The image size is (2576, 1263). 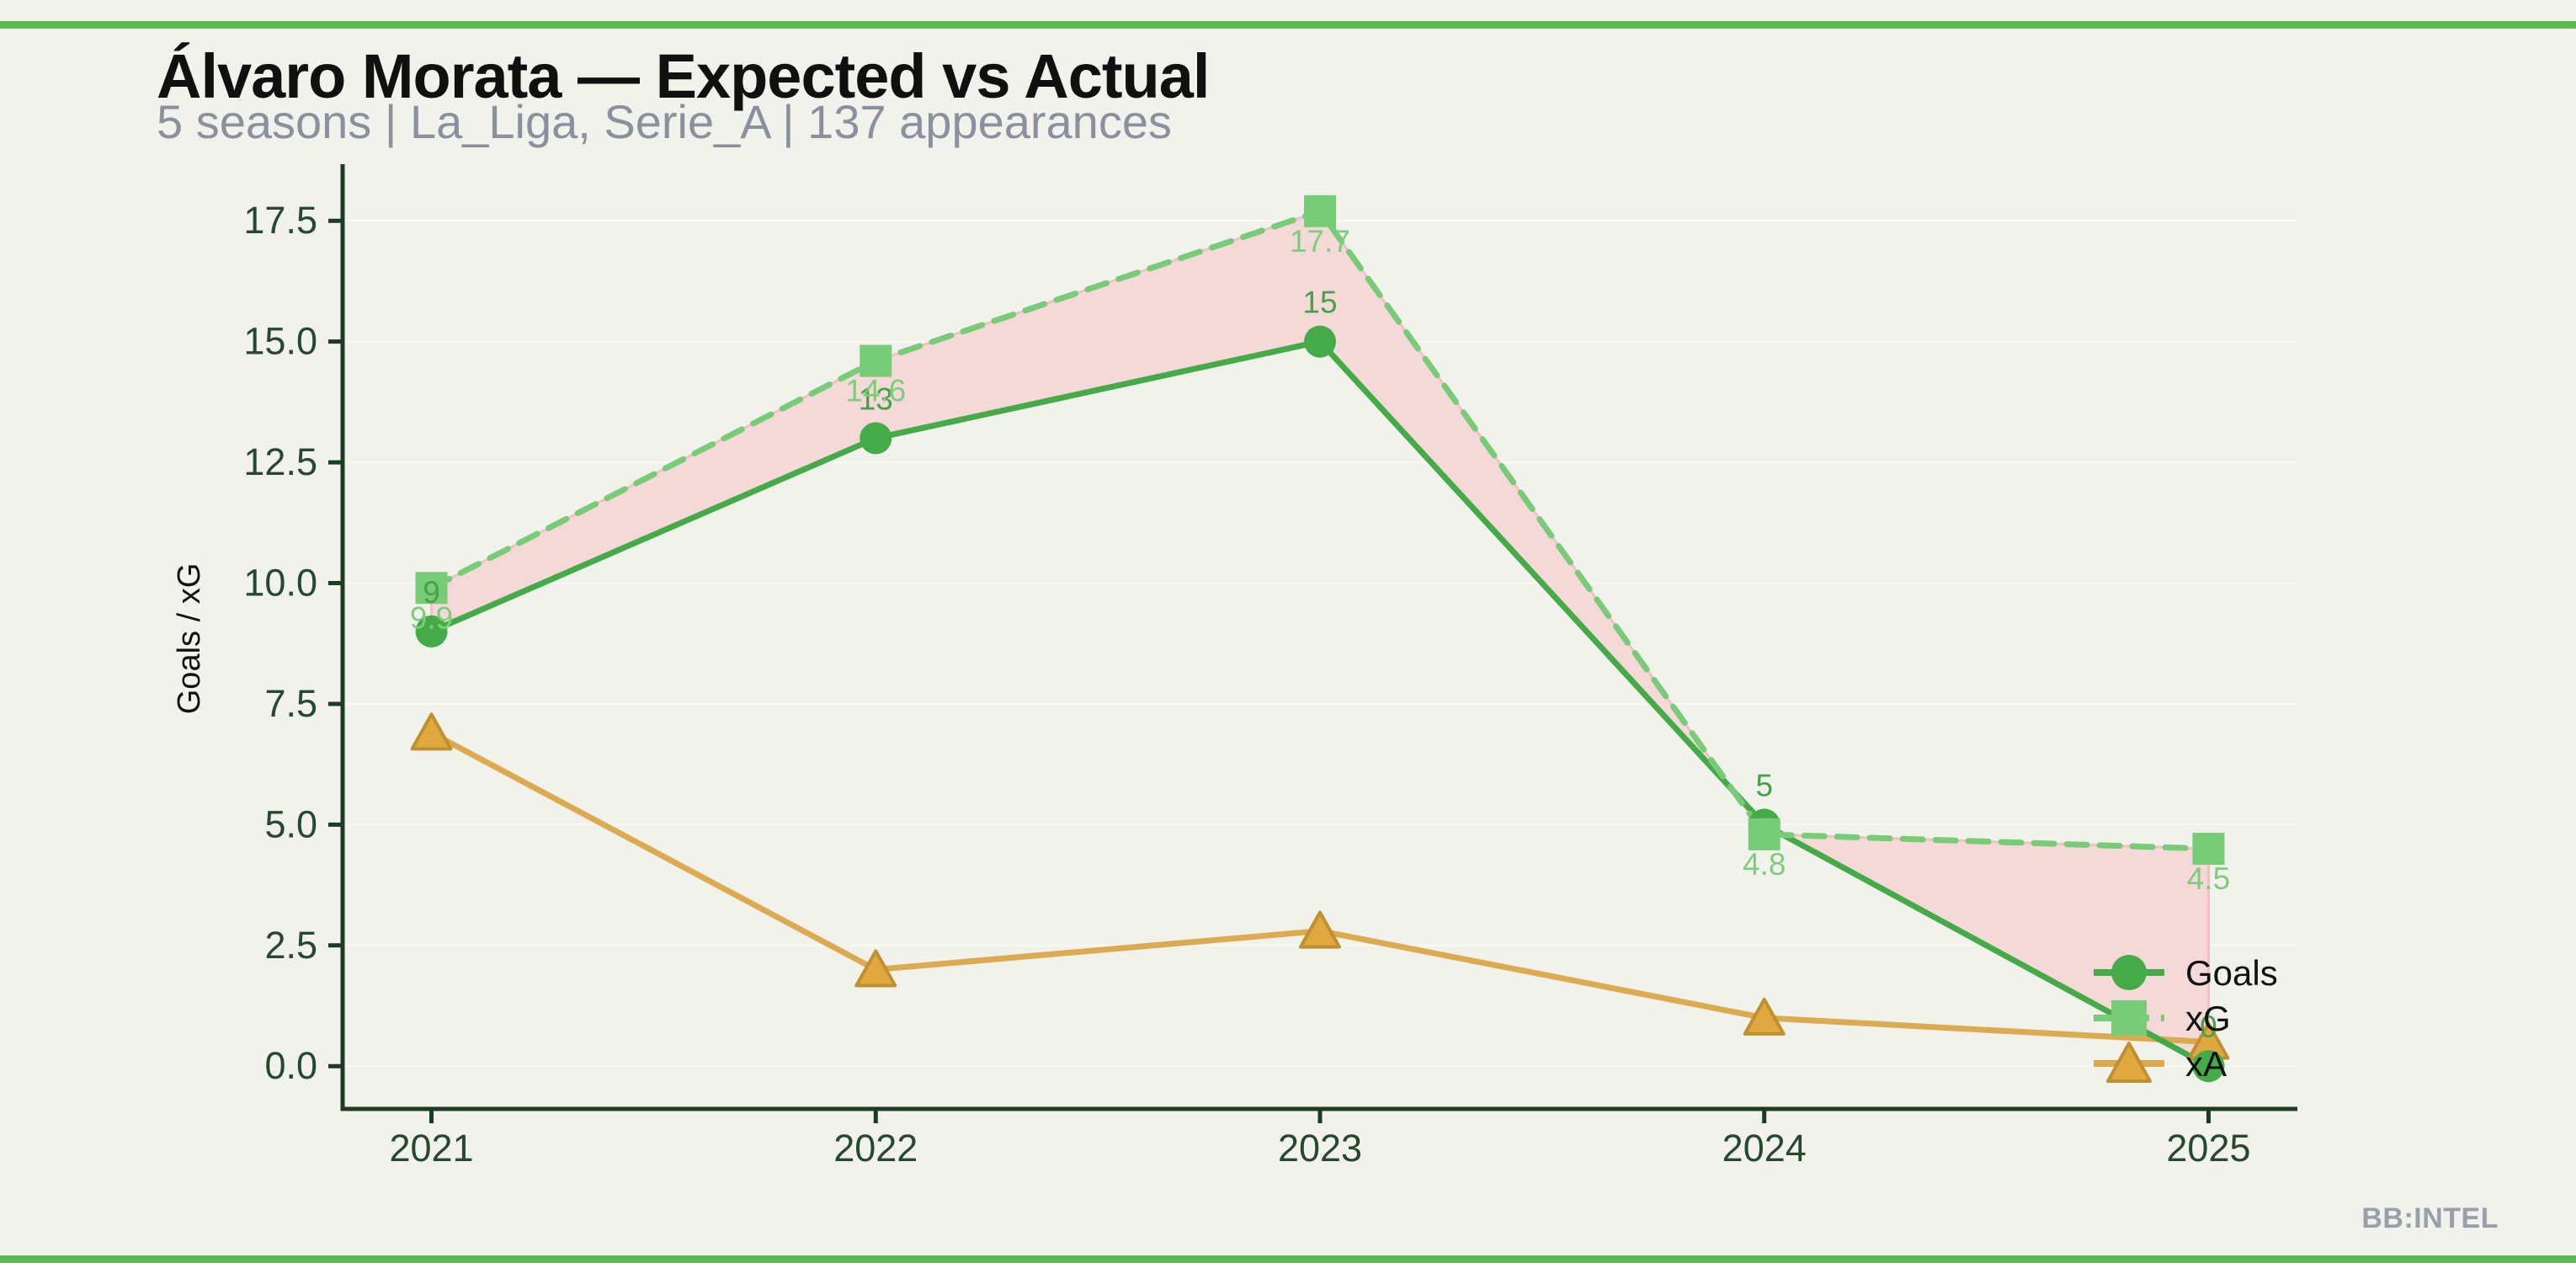 What do you see at coordinates (190, 639) in the screenshot?
I see `y-axis-title: Goals / xG` at bounding box center [190, 639].